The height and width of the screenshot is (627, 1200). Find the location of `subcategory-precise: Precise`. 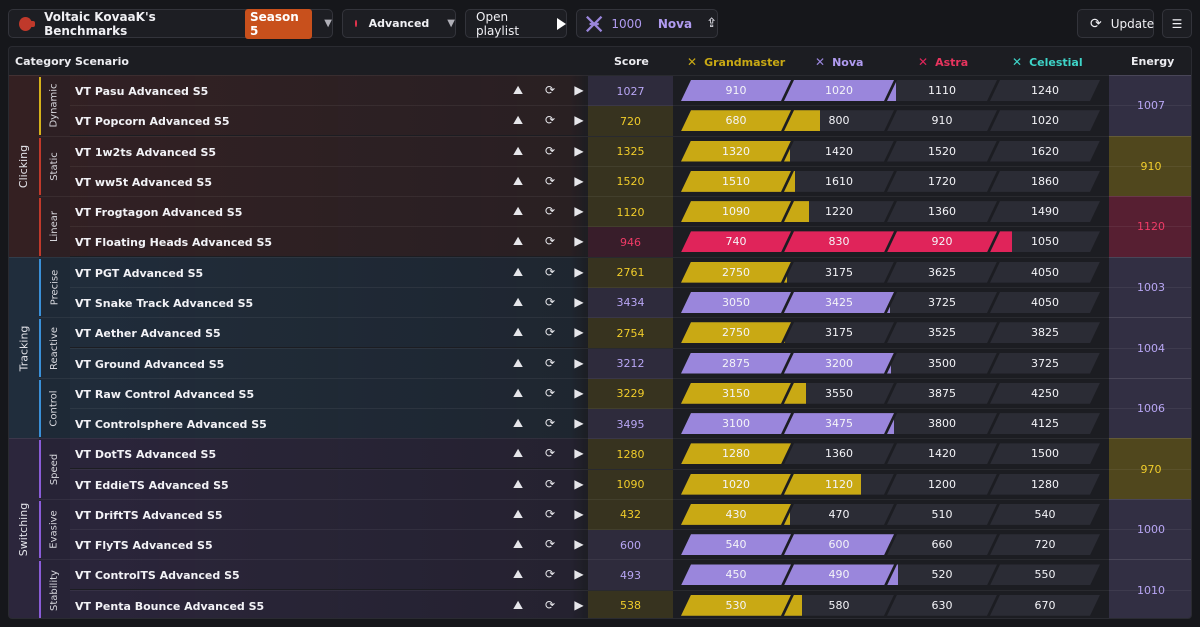

subcategory-precise: Precise is located at coordinates (54, 287).